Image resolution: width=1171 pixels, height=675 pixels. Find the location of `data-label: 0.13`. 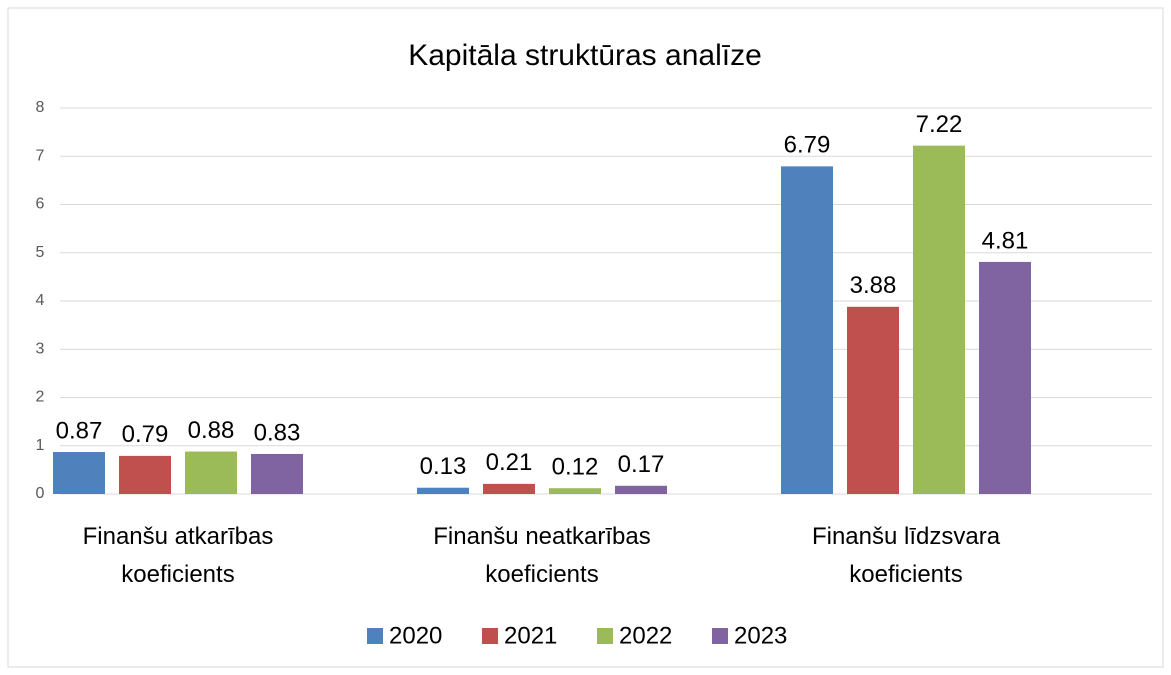

data-label: 0.13 is located at coordinates (443, 466).